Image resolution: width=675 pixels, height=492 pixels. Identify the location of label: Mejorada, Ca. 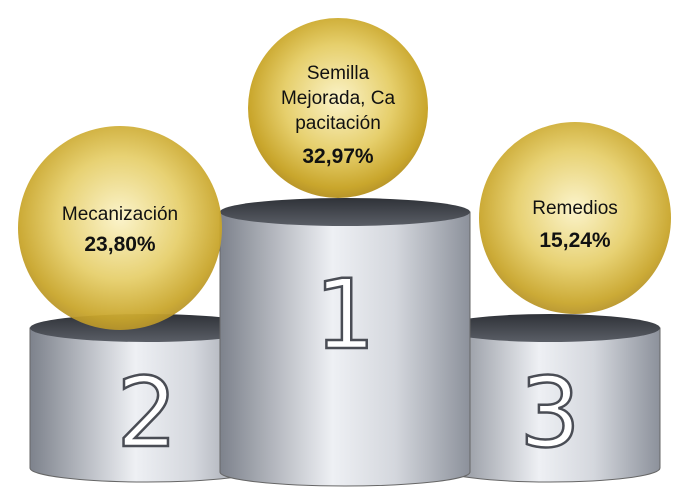
(338, 98).